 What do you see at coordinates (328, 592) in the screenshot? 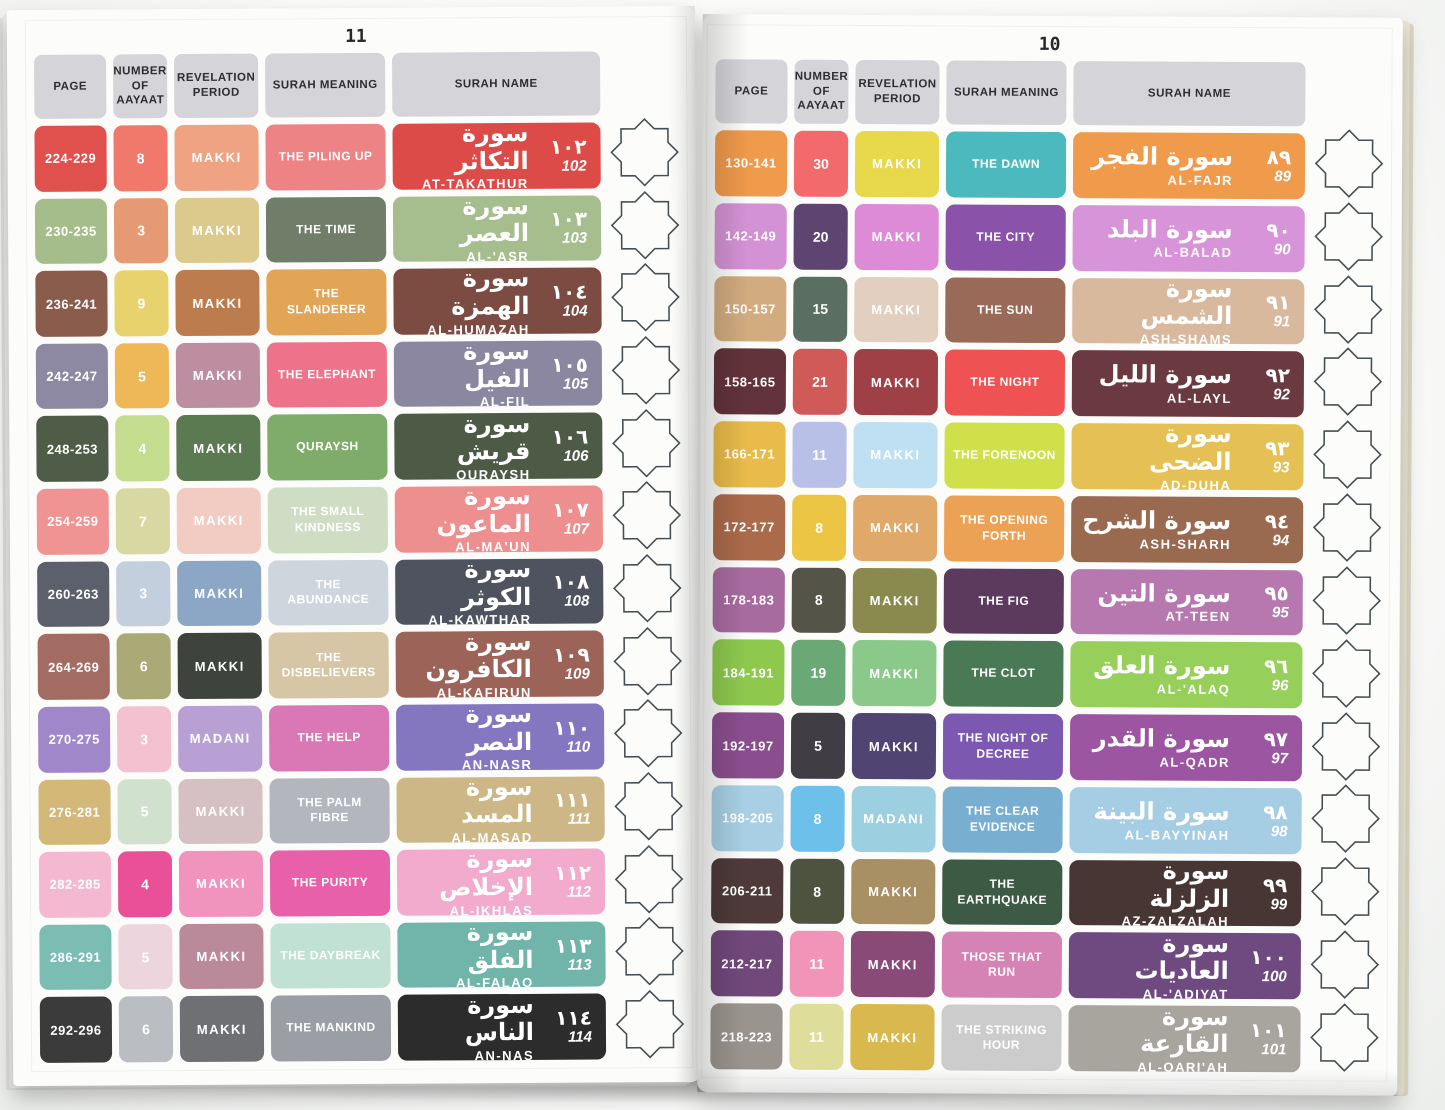
I see `surah-meaning-cell: THE ABUNDANCE` at bounding box center [328, 592].